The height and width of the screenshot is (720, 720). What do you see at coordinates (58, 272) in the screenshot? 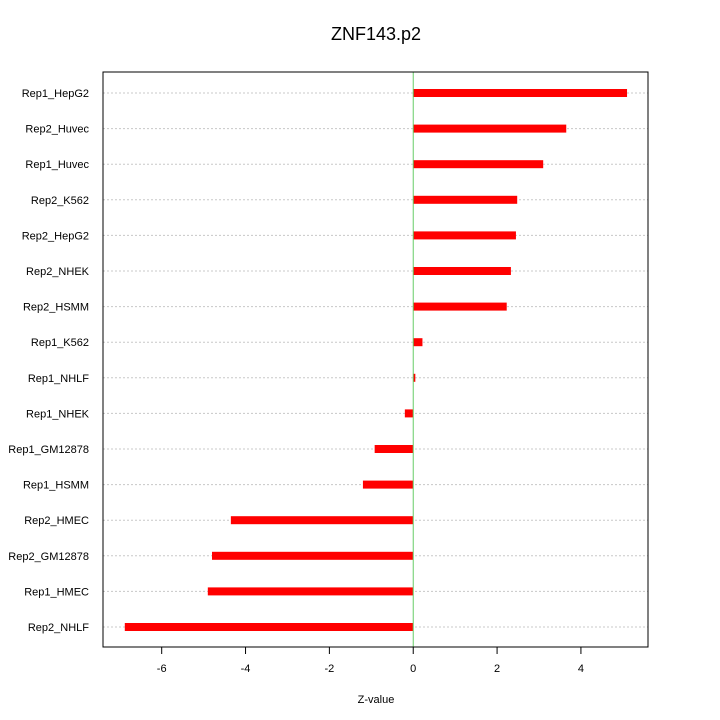
I see `y-tick-label: Rep2_NHEK` at bounding box center [58, 272].